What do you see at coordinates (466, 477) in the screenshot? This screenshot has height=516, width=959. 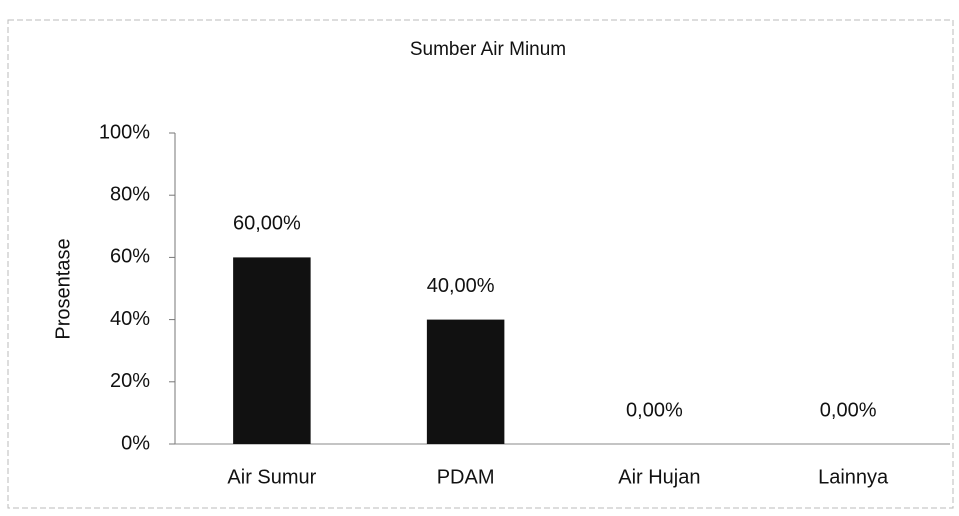 I see `x-tick-label: PDAM` at bounding box center [466, 477].